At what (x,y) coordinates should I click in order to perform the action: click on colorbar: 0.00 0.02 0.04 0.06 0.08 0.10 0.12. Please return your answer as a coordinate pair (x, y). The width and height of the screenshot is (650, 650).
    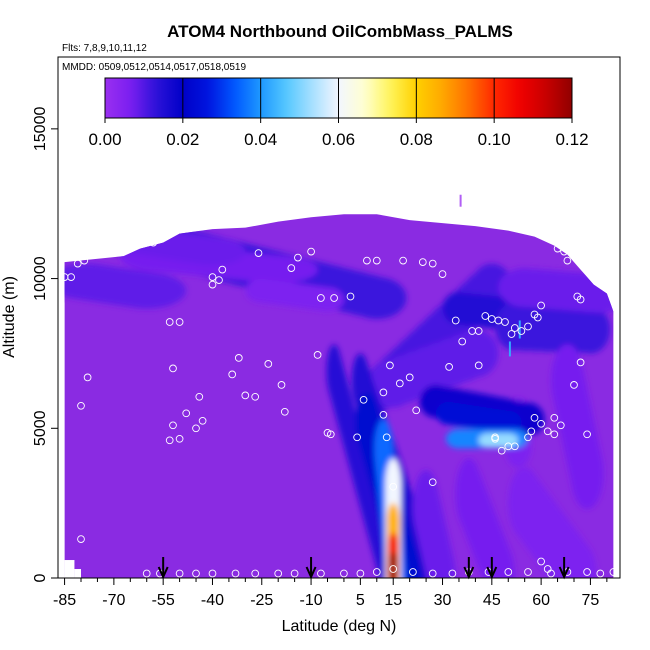
    Looking at the image, I should click on (338, 113).